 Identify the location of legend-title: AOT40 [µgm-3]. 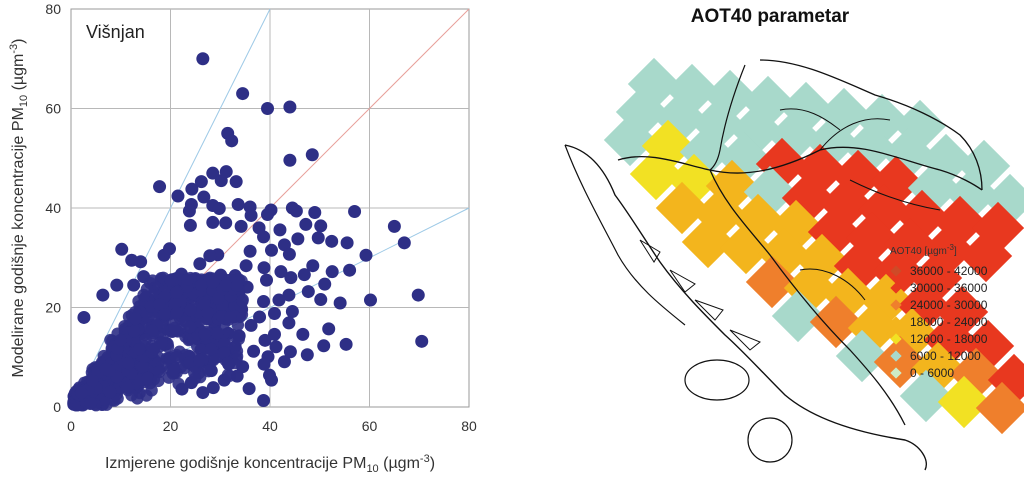
(923, 250).